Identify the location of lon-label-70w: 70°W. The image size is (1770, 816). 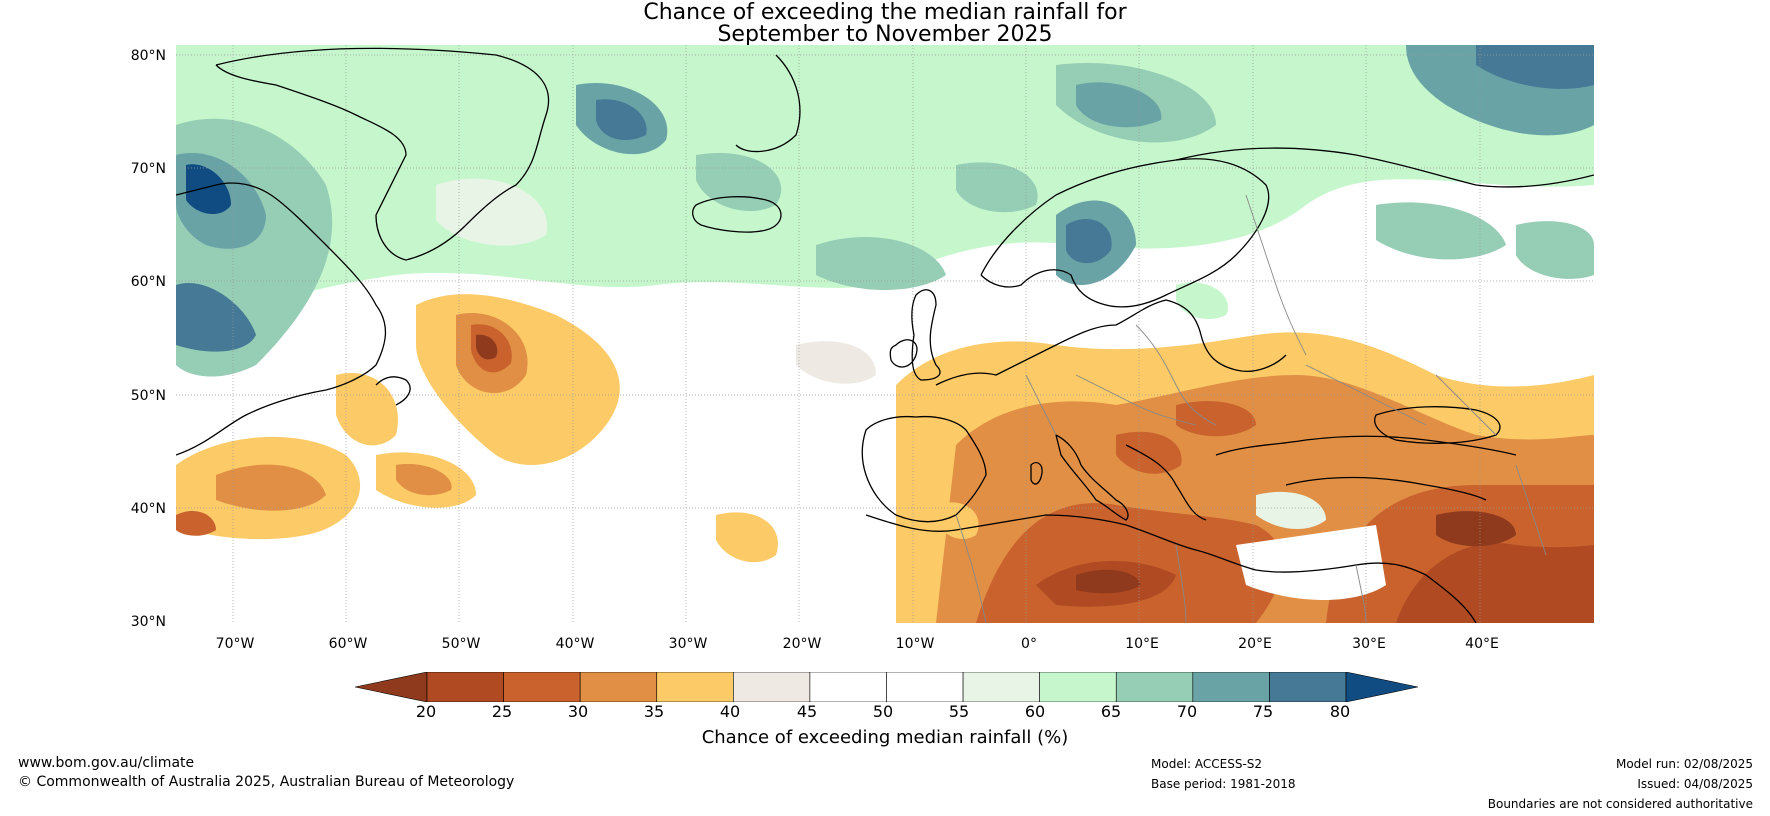
(235, 644).